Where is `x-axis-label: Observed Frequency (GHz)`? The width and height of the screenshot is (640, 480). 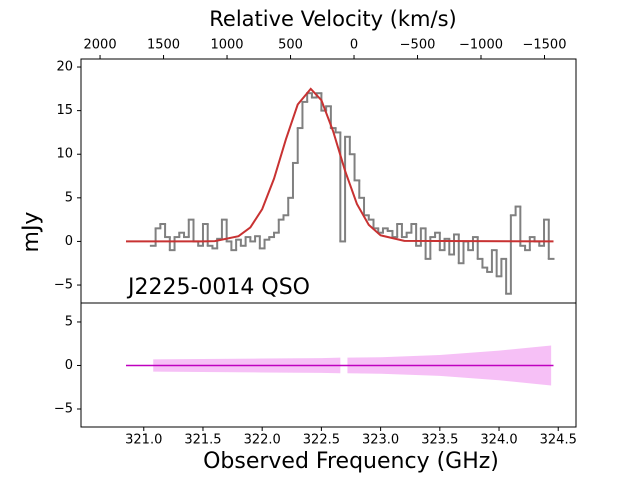
x-axis-label: Observed Frequency (GHz) is located at coordinates (351, 461).